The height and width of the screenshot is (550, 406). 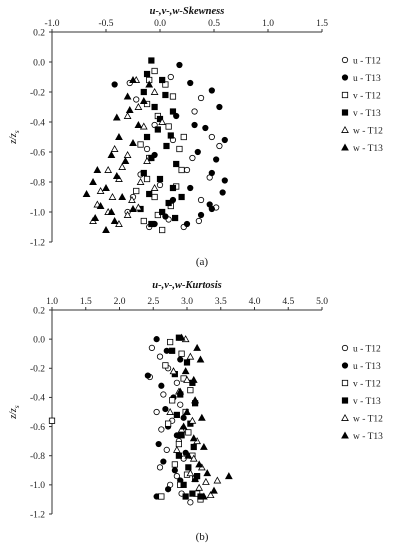 What do you see at coordinates (368, 149) in the screenshot?
I see `legend-entry: w - T13` at bounding box center [368, 149].